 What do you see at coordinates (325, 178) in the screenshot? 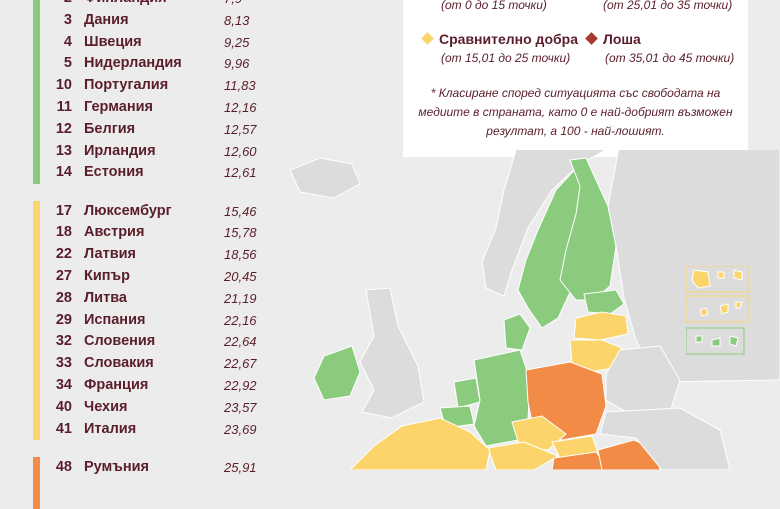
I see `map-iceland` at bounding box center [325, 178].